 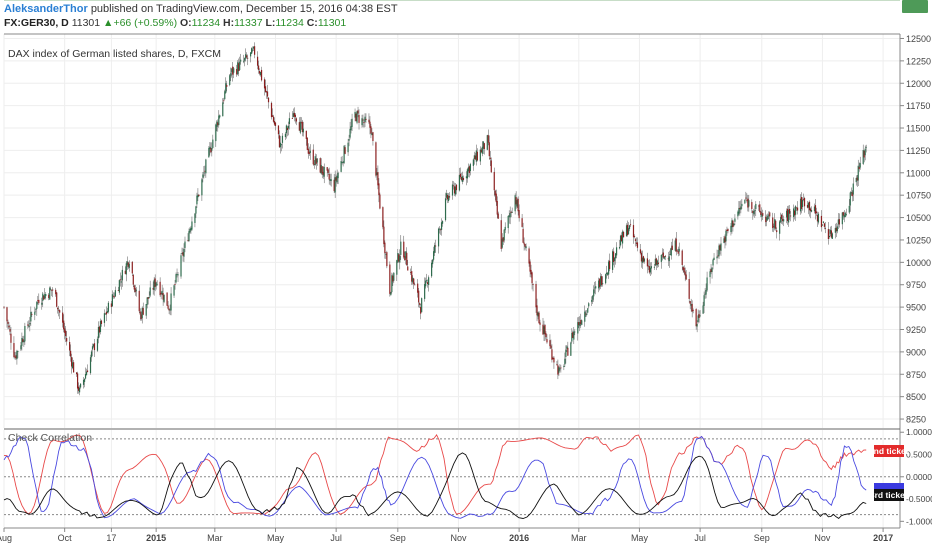 I want to click on y-tick-label: 9500, so click(x=916, y=308).